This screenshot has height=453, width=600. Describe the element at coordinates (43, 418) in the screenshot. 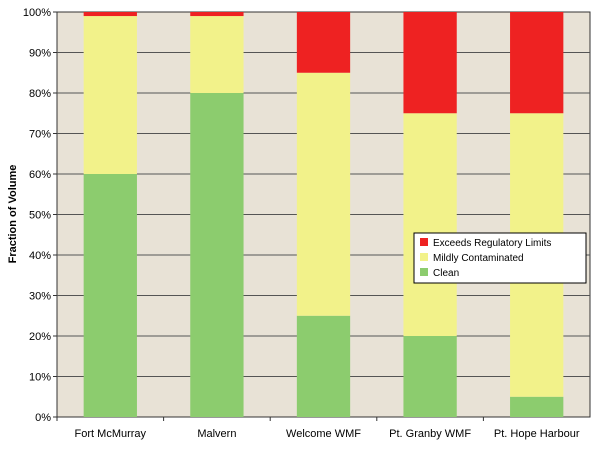

I see `y-tick-label: 0%` at that location.